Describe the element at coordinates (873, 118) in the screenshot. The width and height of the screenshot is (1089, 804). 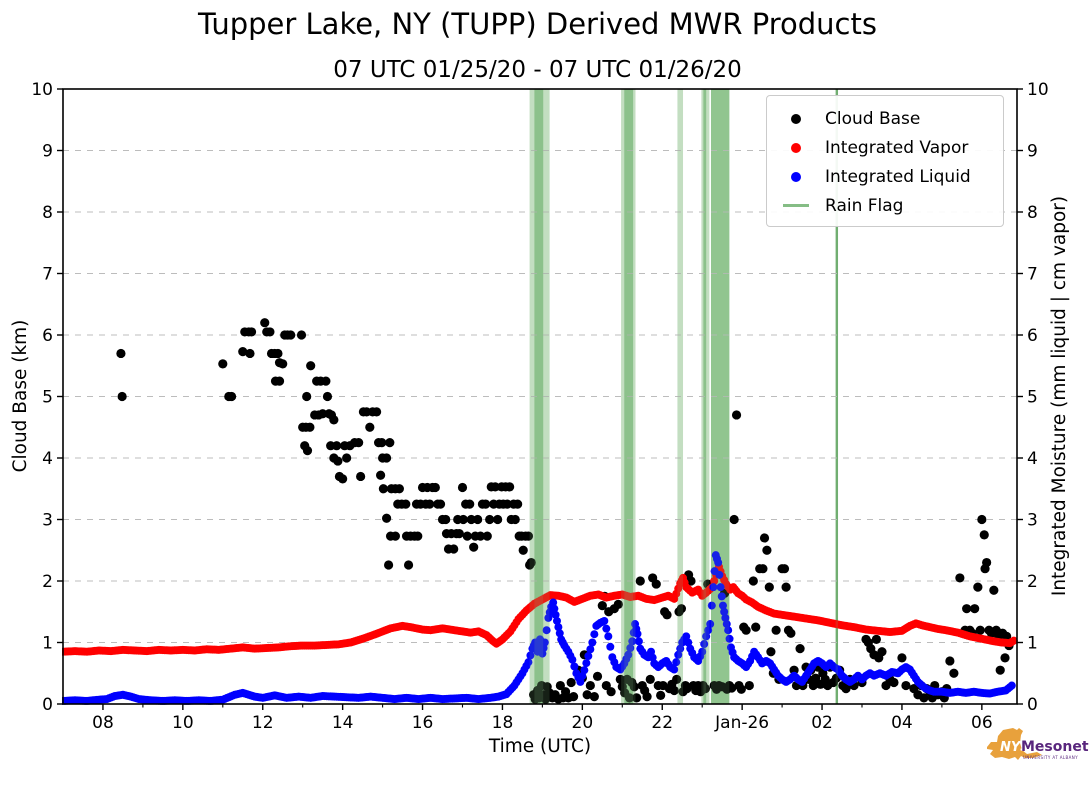
I see `legend-label: Cloud Base` at that location.